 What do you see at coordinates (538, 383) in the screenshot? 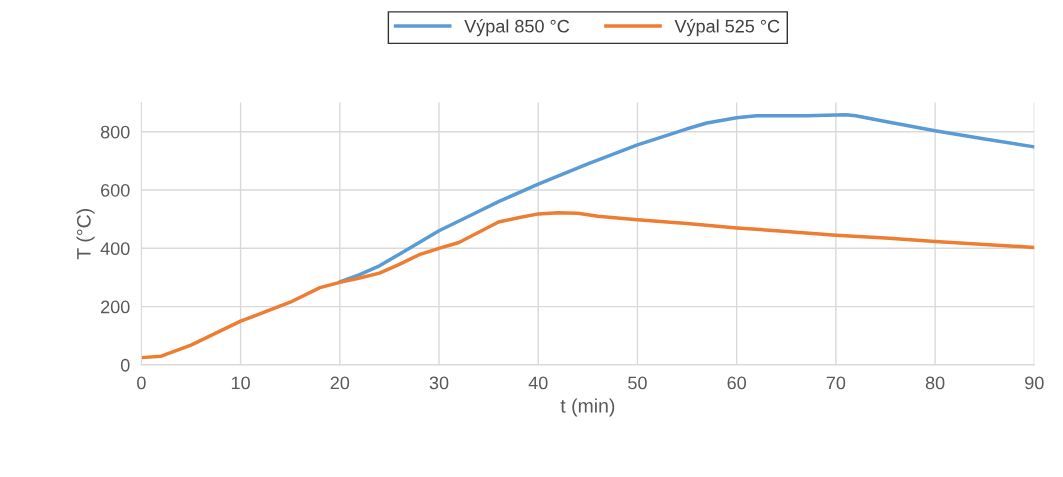
I see `x-tick-label: 40` at bounding box center [538, 383].